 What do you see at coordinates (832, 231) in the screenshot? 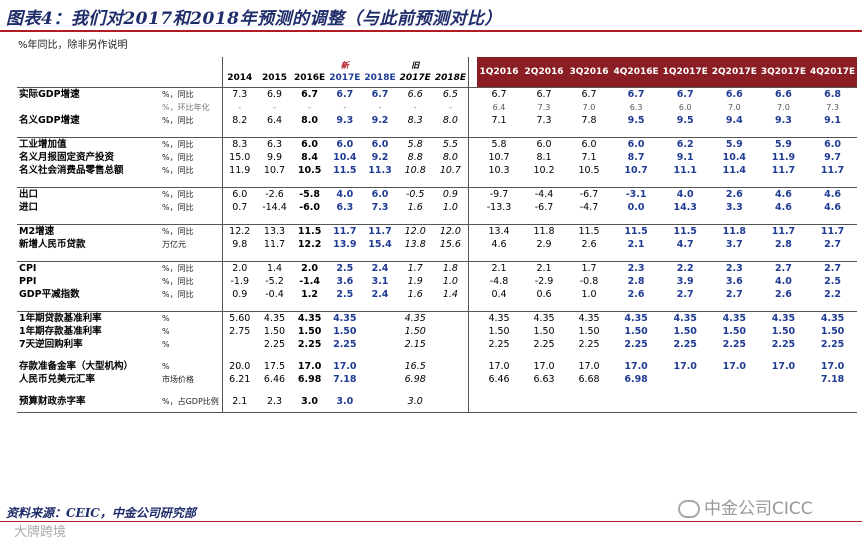
I see `cell: 11.7` at bounding box center [832, 231].